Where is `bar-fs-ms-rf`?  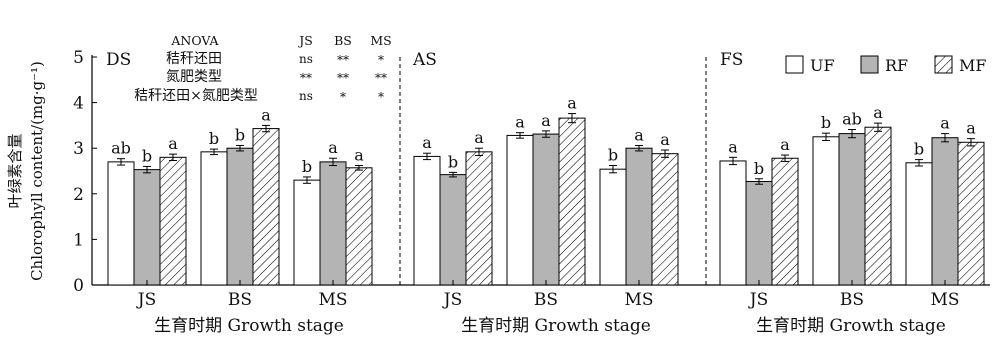 bar-fs-ms-rf is located at coordinates (945, 211).